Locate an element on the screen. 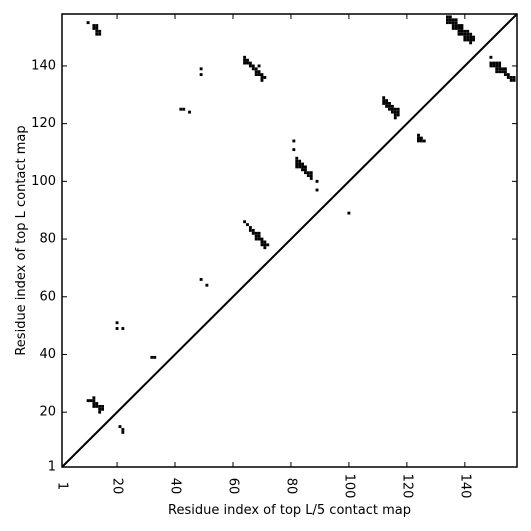 This screenshot has width=531, height=531. y-tick-label: 100 is located at coordinates (43, 181).